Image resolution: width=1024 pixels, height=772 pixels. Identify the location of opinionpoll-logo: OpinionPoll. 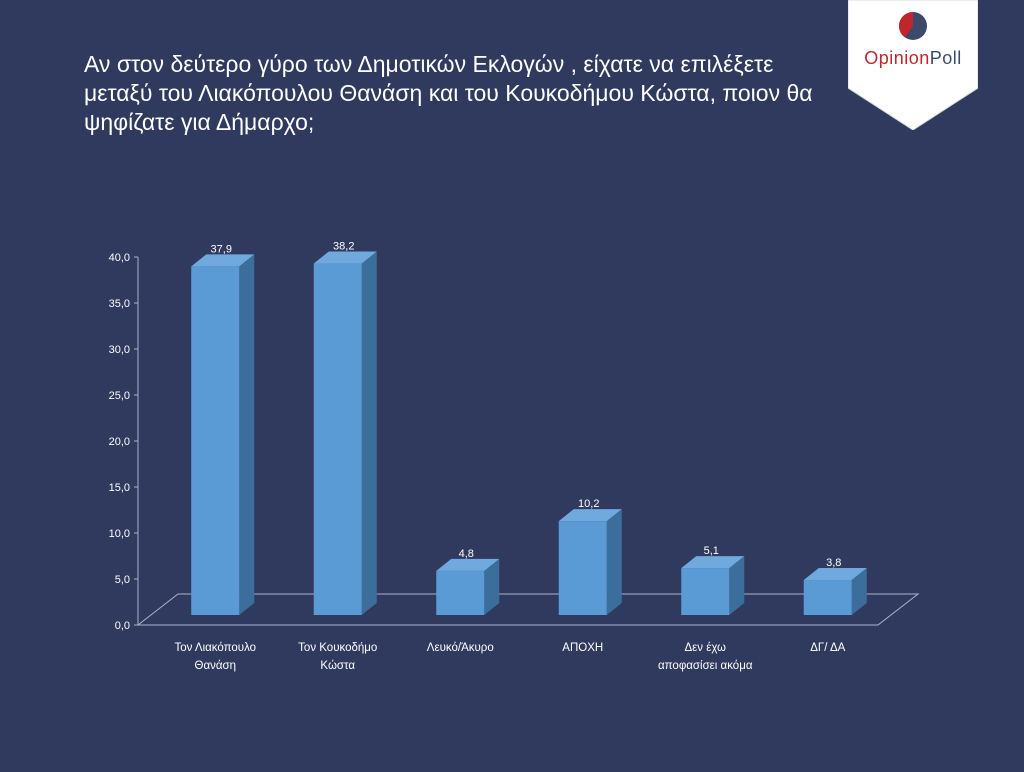
(913, 65).